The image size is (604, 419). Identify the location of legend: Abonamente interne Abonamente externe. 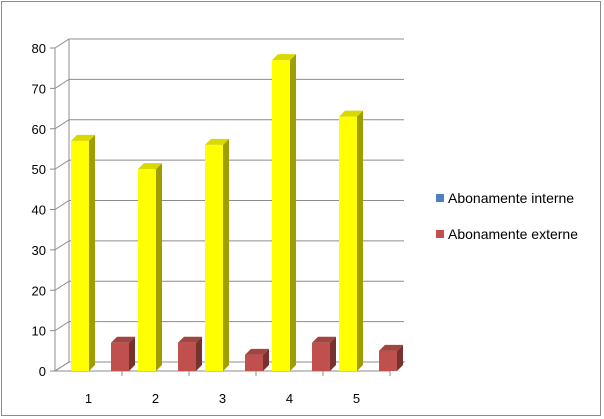
(507, 216).